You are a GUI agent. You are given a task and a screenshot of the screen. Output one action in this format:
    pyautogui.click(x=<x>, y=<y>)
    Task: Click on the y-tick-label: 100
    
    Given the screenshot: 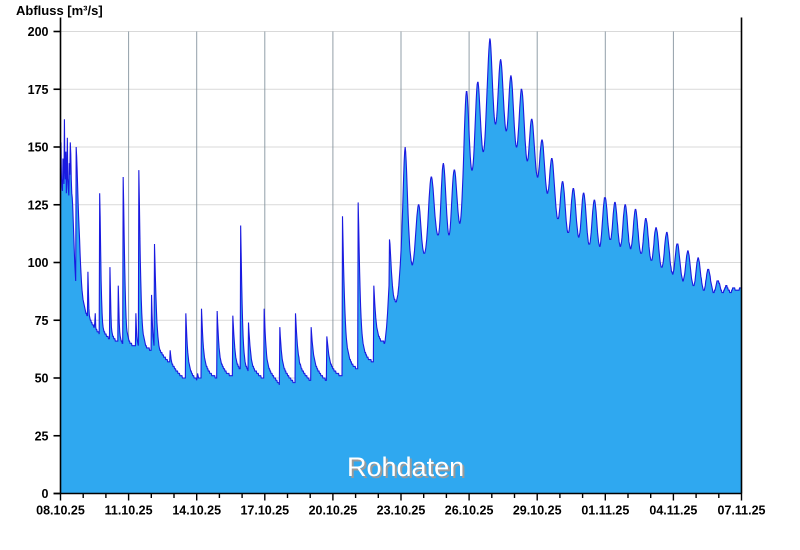 What is the action you would take?
    pyautogui.click(x=38, y=263)
    